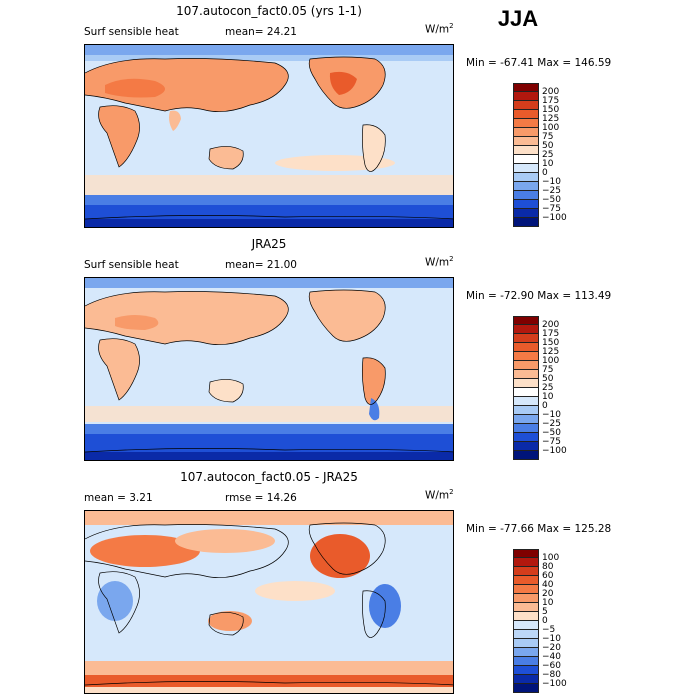  Describe the element at coordinates (539, 63) in the screenshot. I see `min-max-label: Min = -67.41 Max = 146.59` at that location.